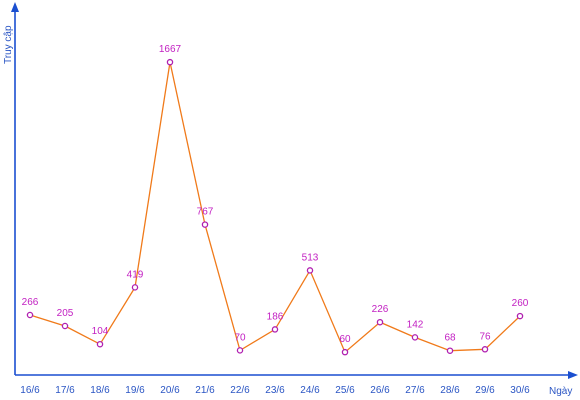 The image size is (580, 400). I want to click on x-tick-label: 18/6, so click(100, 390).